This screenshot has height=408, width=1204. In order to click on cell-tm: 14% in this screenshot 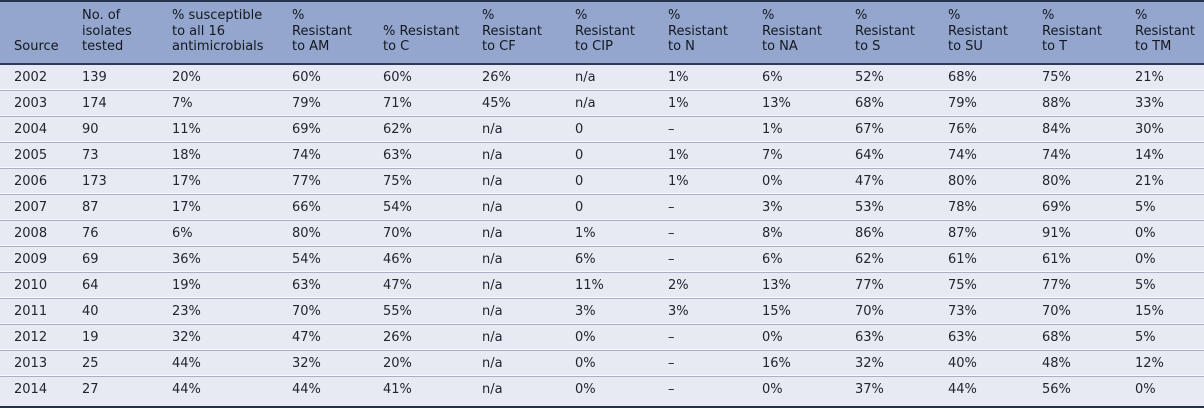, I will do `click(1162, 155)`.